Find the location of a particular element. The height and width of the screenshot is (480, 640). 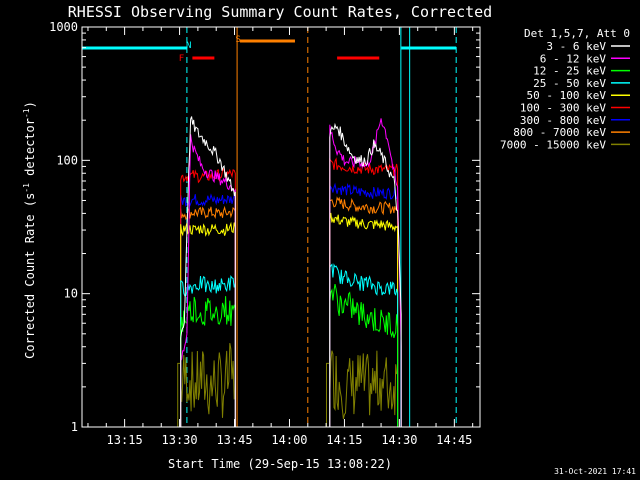

series-line-1-seg1 is located at coordinates (208, 280).